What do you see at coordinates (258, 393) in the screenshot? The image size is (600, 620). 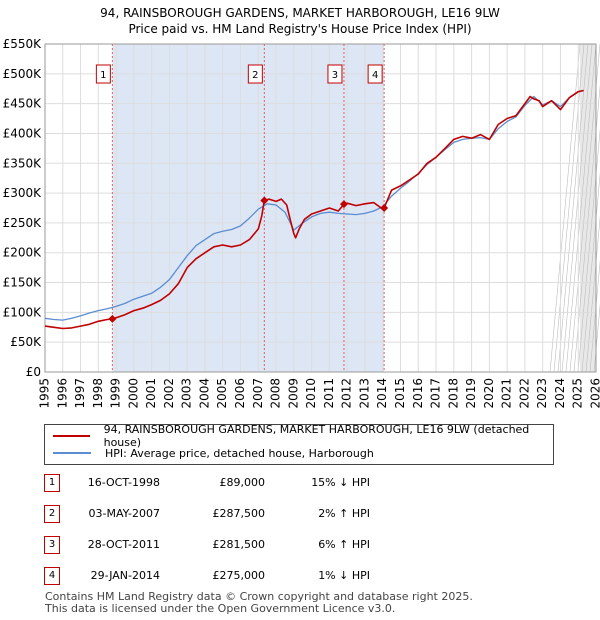 I see `x-tick-label: 2007` at bounding box center [258, 393].